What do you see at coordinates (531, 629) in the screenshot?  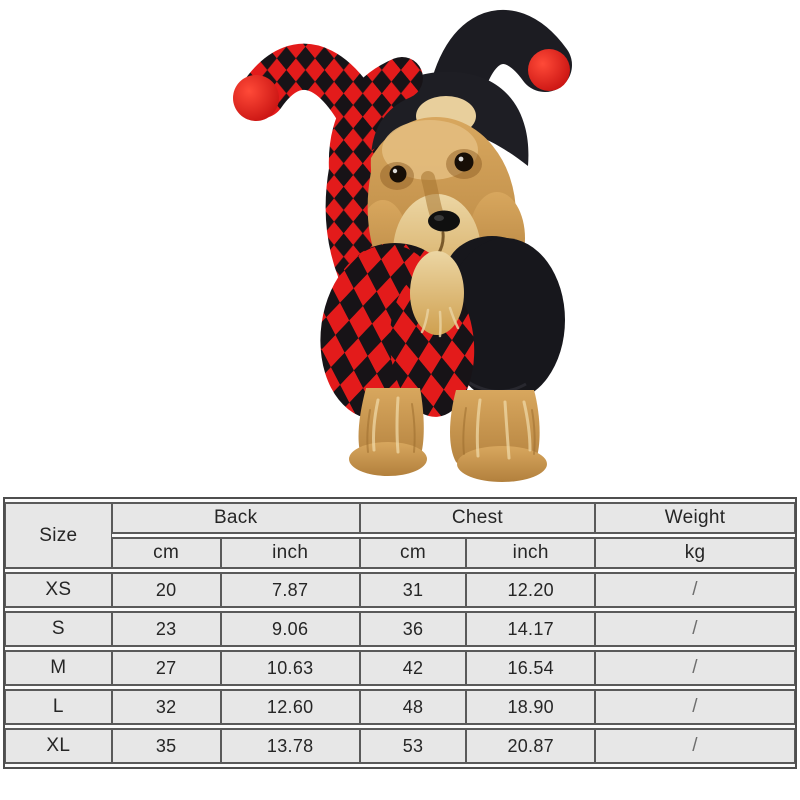 I see `chest-inch-cell: 14.17` at bounding box center [531, 629].